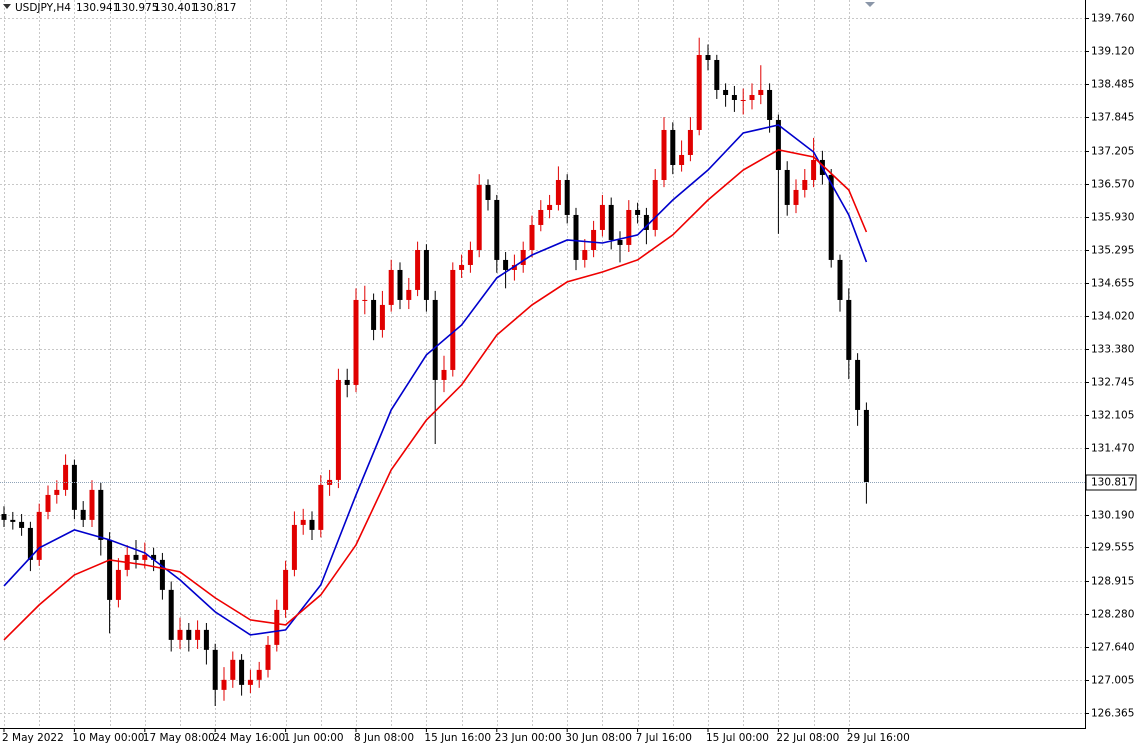  I want to click on scroll-marker, so click(870, 4).